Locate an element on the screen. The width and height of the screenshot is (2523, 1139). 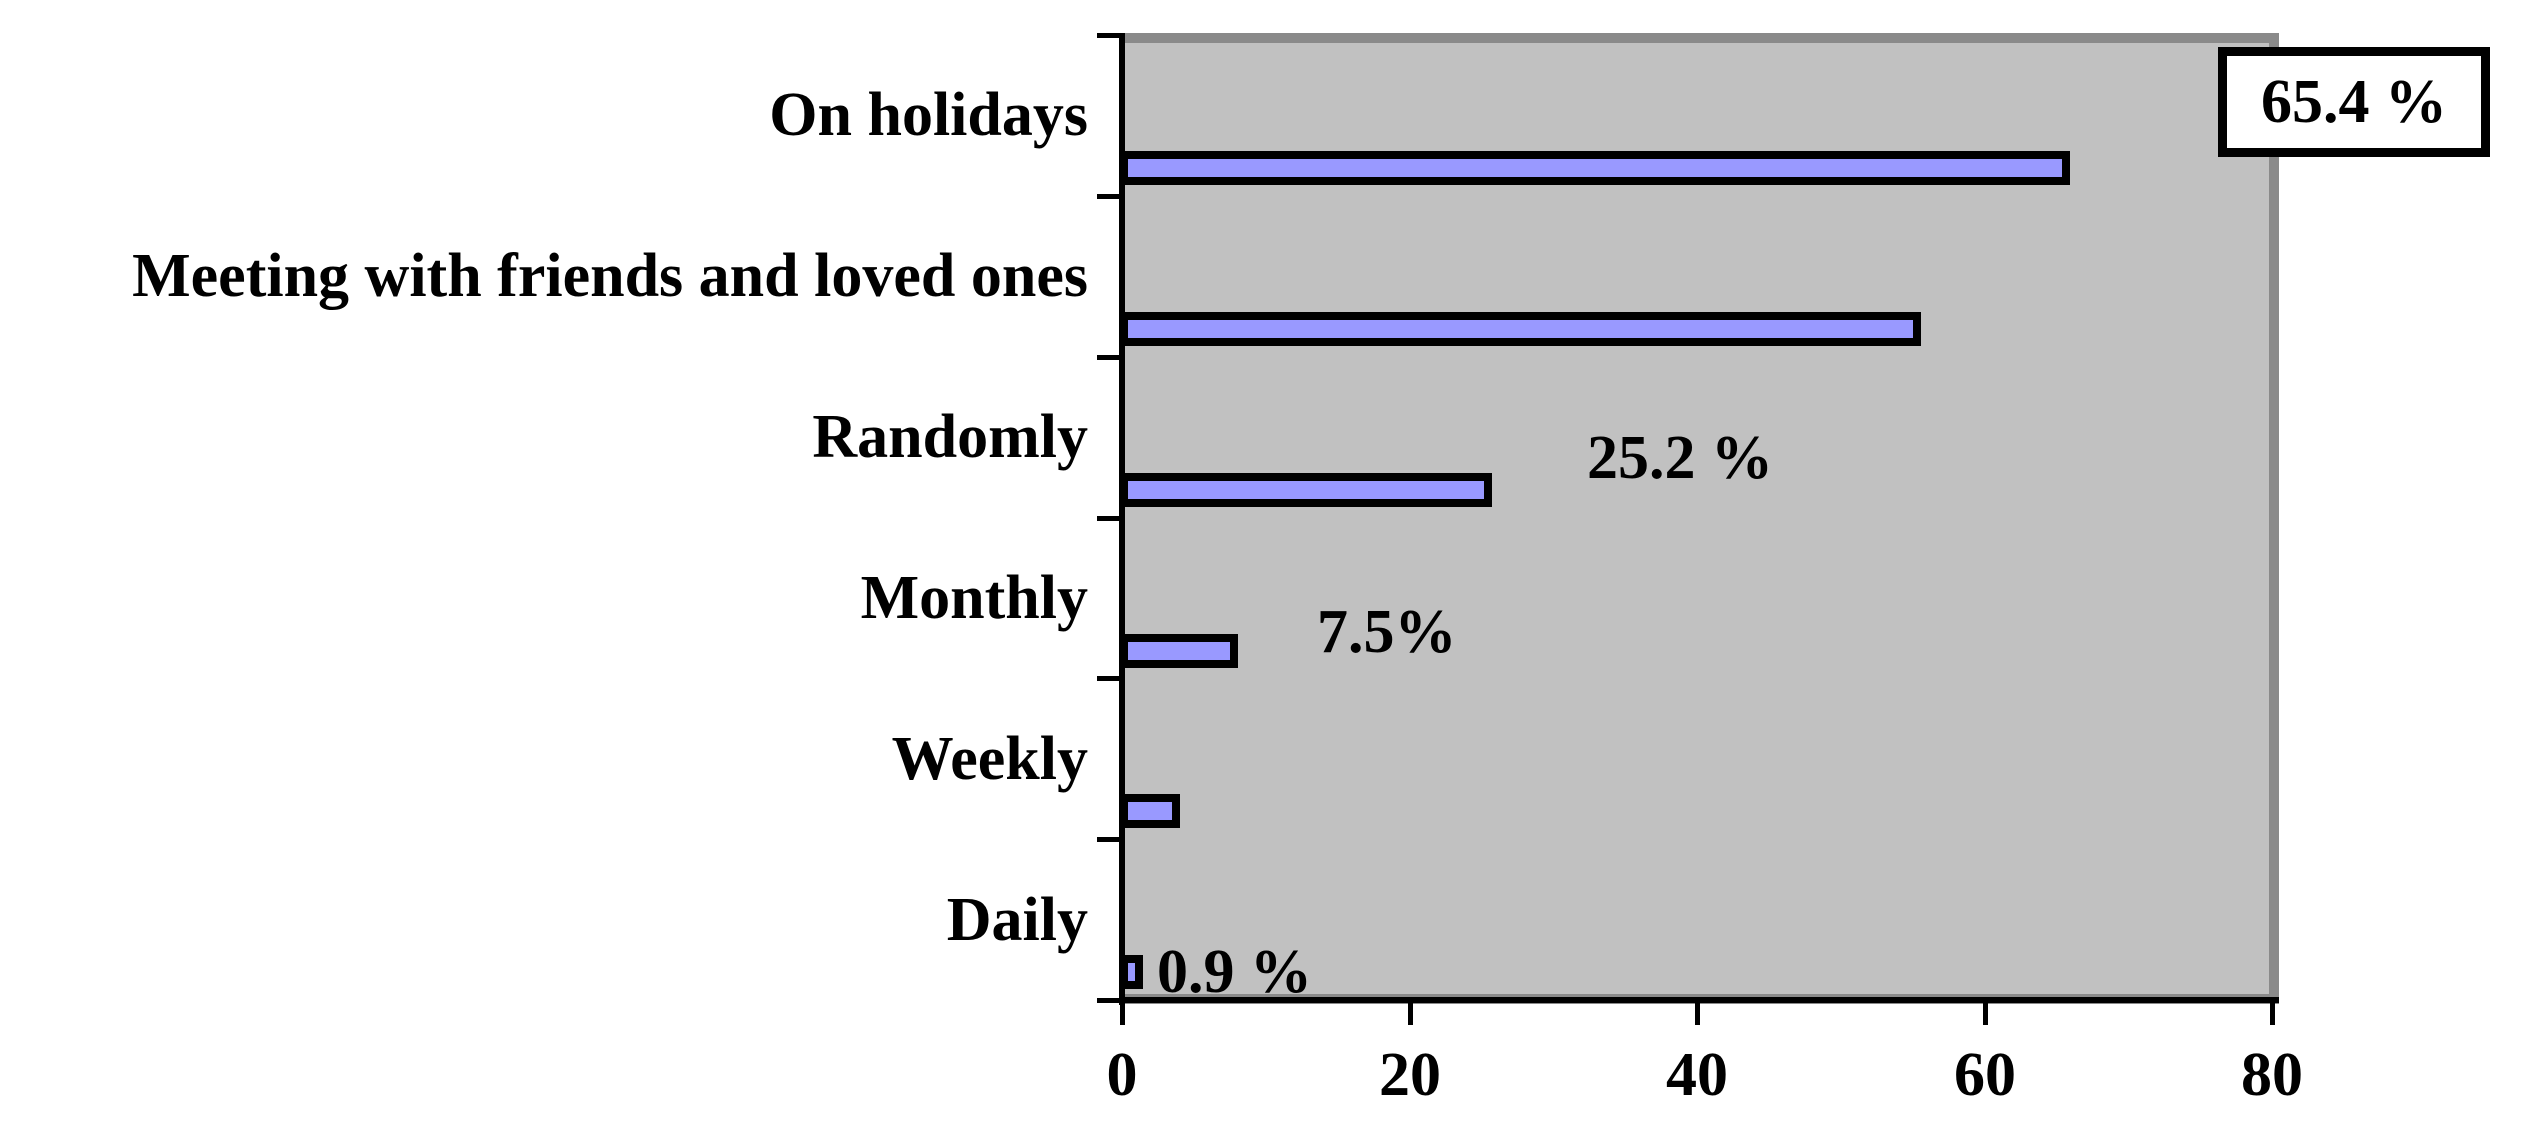
data-label: 7.5% is located at coordinates (1387, 632).